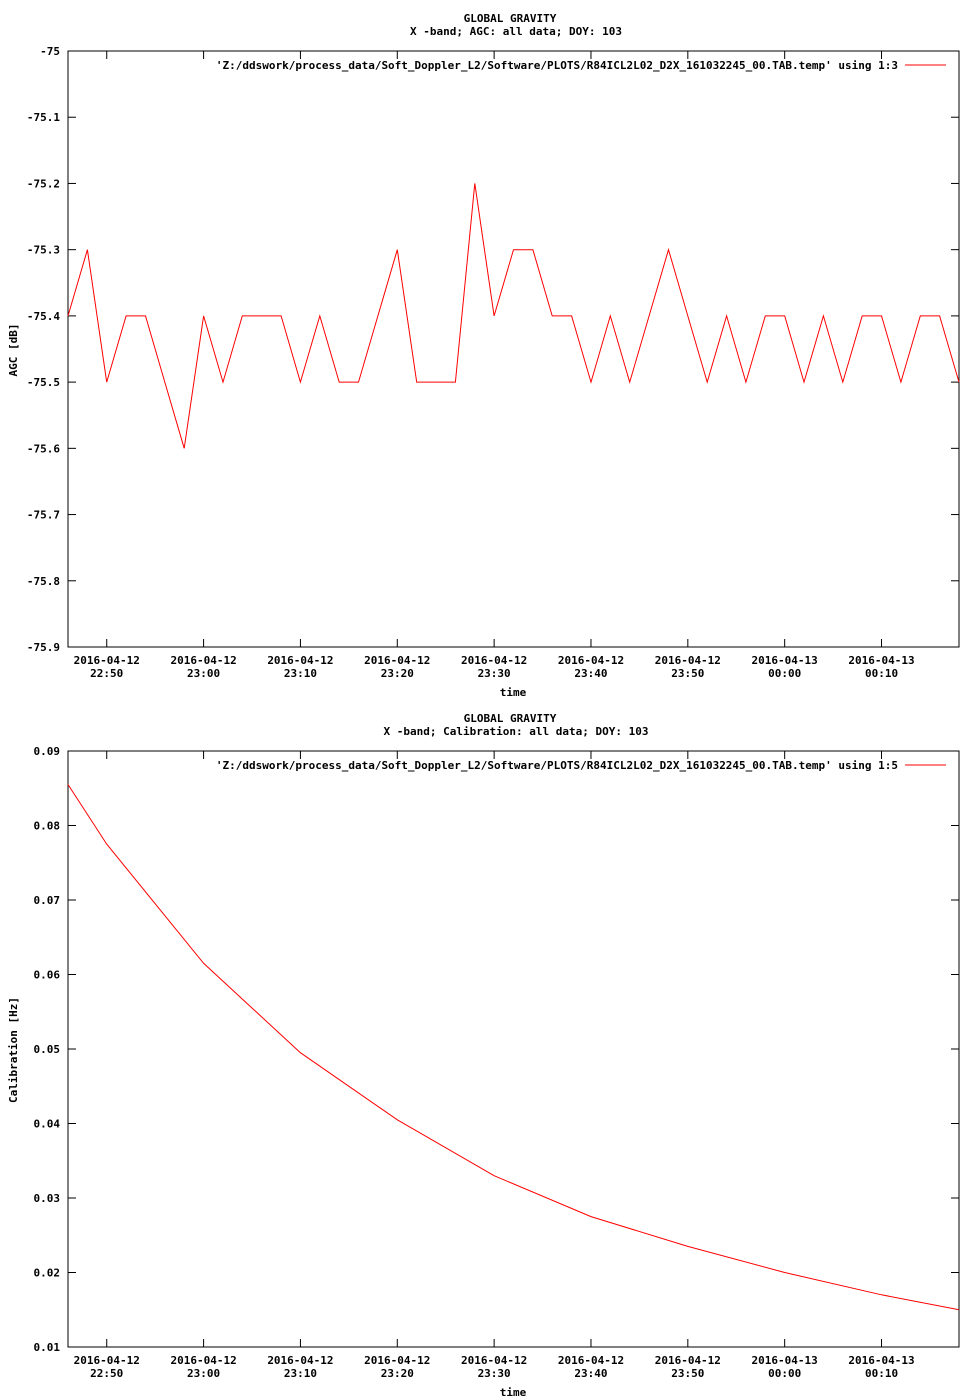  Describe the element at coordinates (43, 581) in the screenshot. I see `agc-y-tick-label: -75.8` at that location.